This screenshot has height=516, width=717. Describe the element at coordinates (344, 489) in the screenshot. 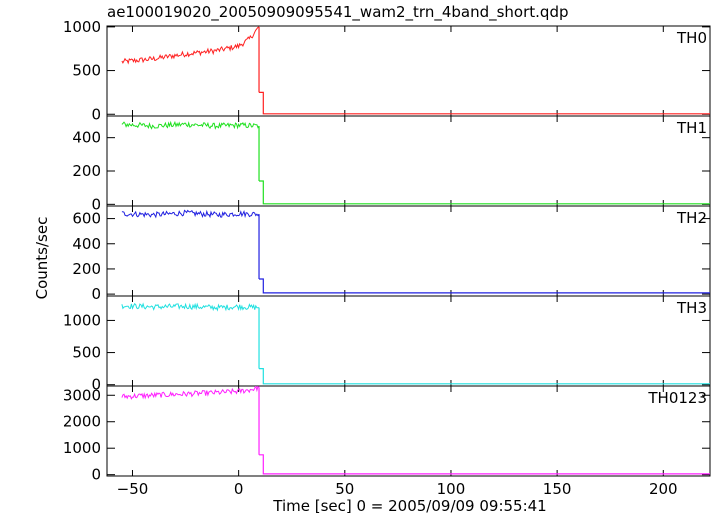

I see `x-tick-label: 50` at that location.